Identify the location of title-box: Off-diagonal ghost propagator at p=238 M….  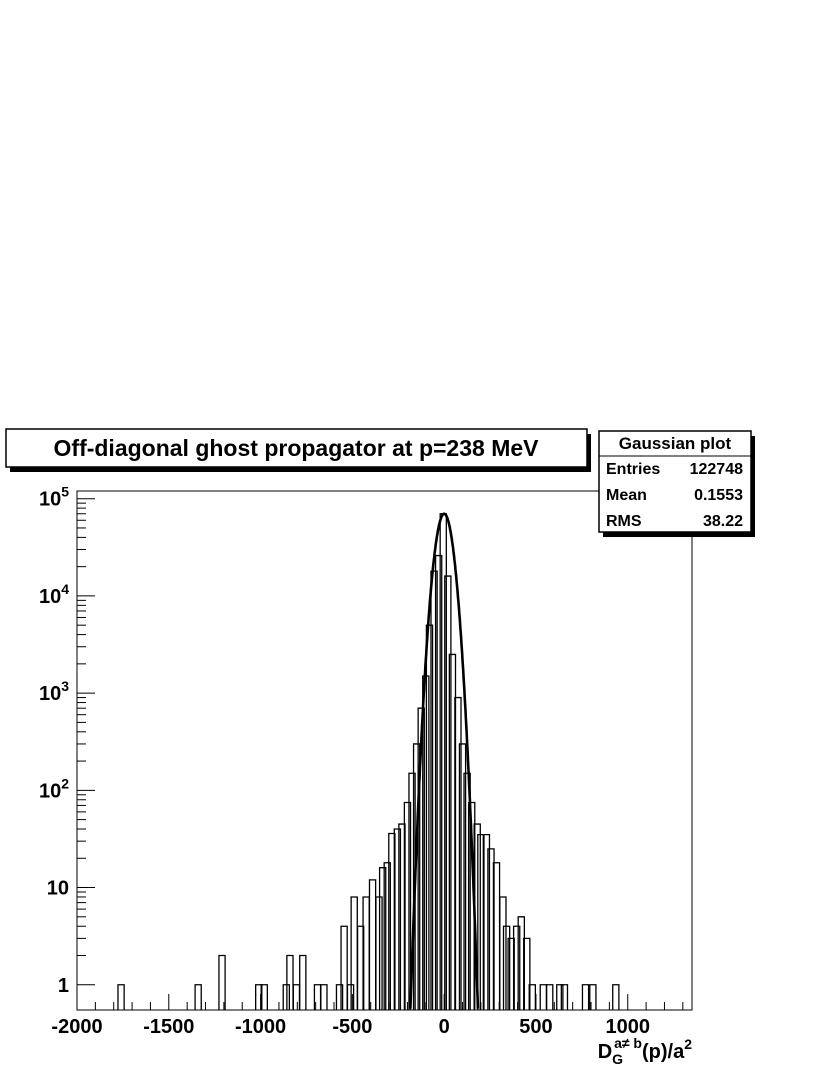
(298, 450).